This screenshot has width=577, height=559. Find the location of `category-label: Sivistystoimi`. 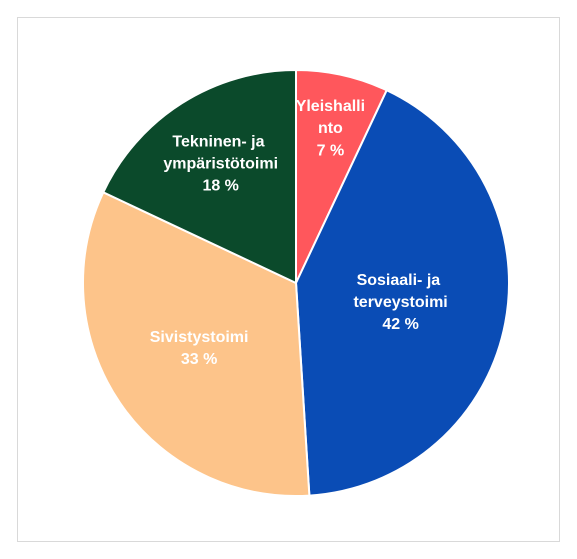

category-label: Sivistystoimi is located at coordinates (199, 337).